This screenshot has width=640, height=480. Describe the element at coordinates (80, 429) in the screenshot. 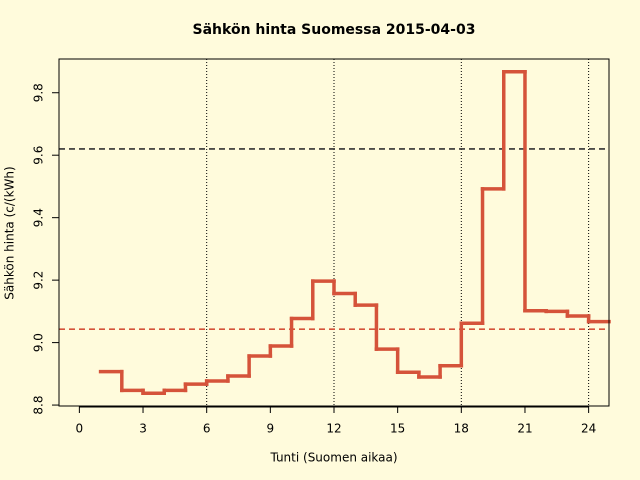

I see `x-tick-label: 0` at that location.